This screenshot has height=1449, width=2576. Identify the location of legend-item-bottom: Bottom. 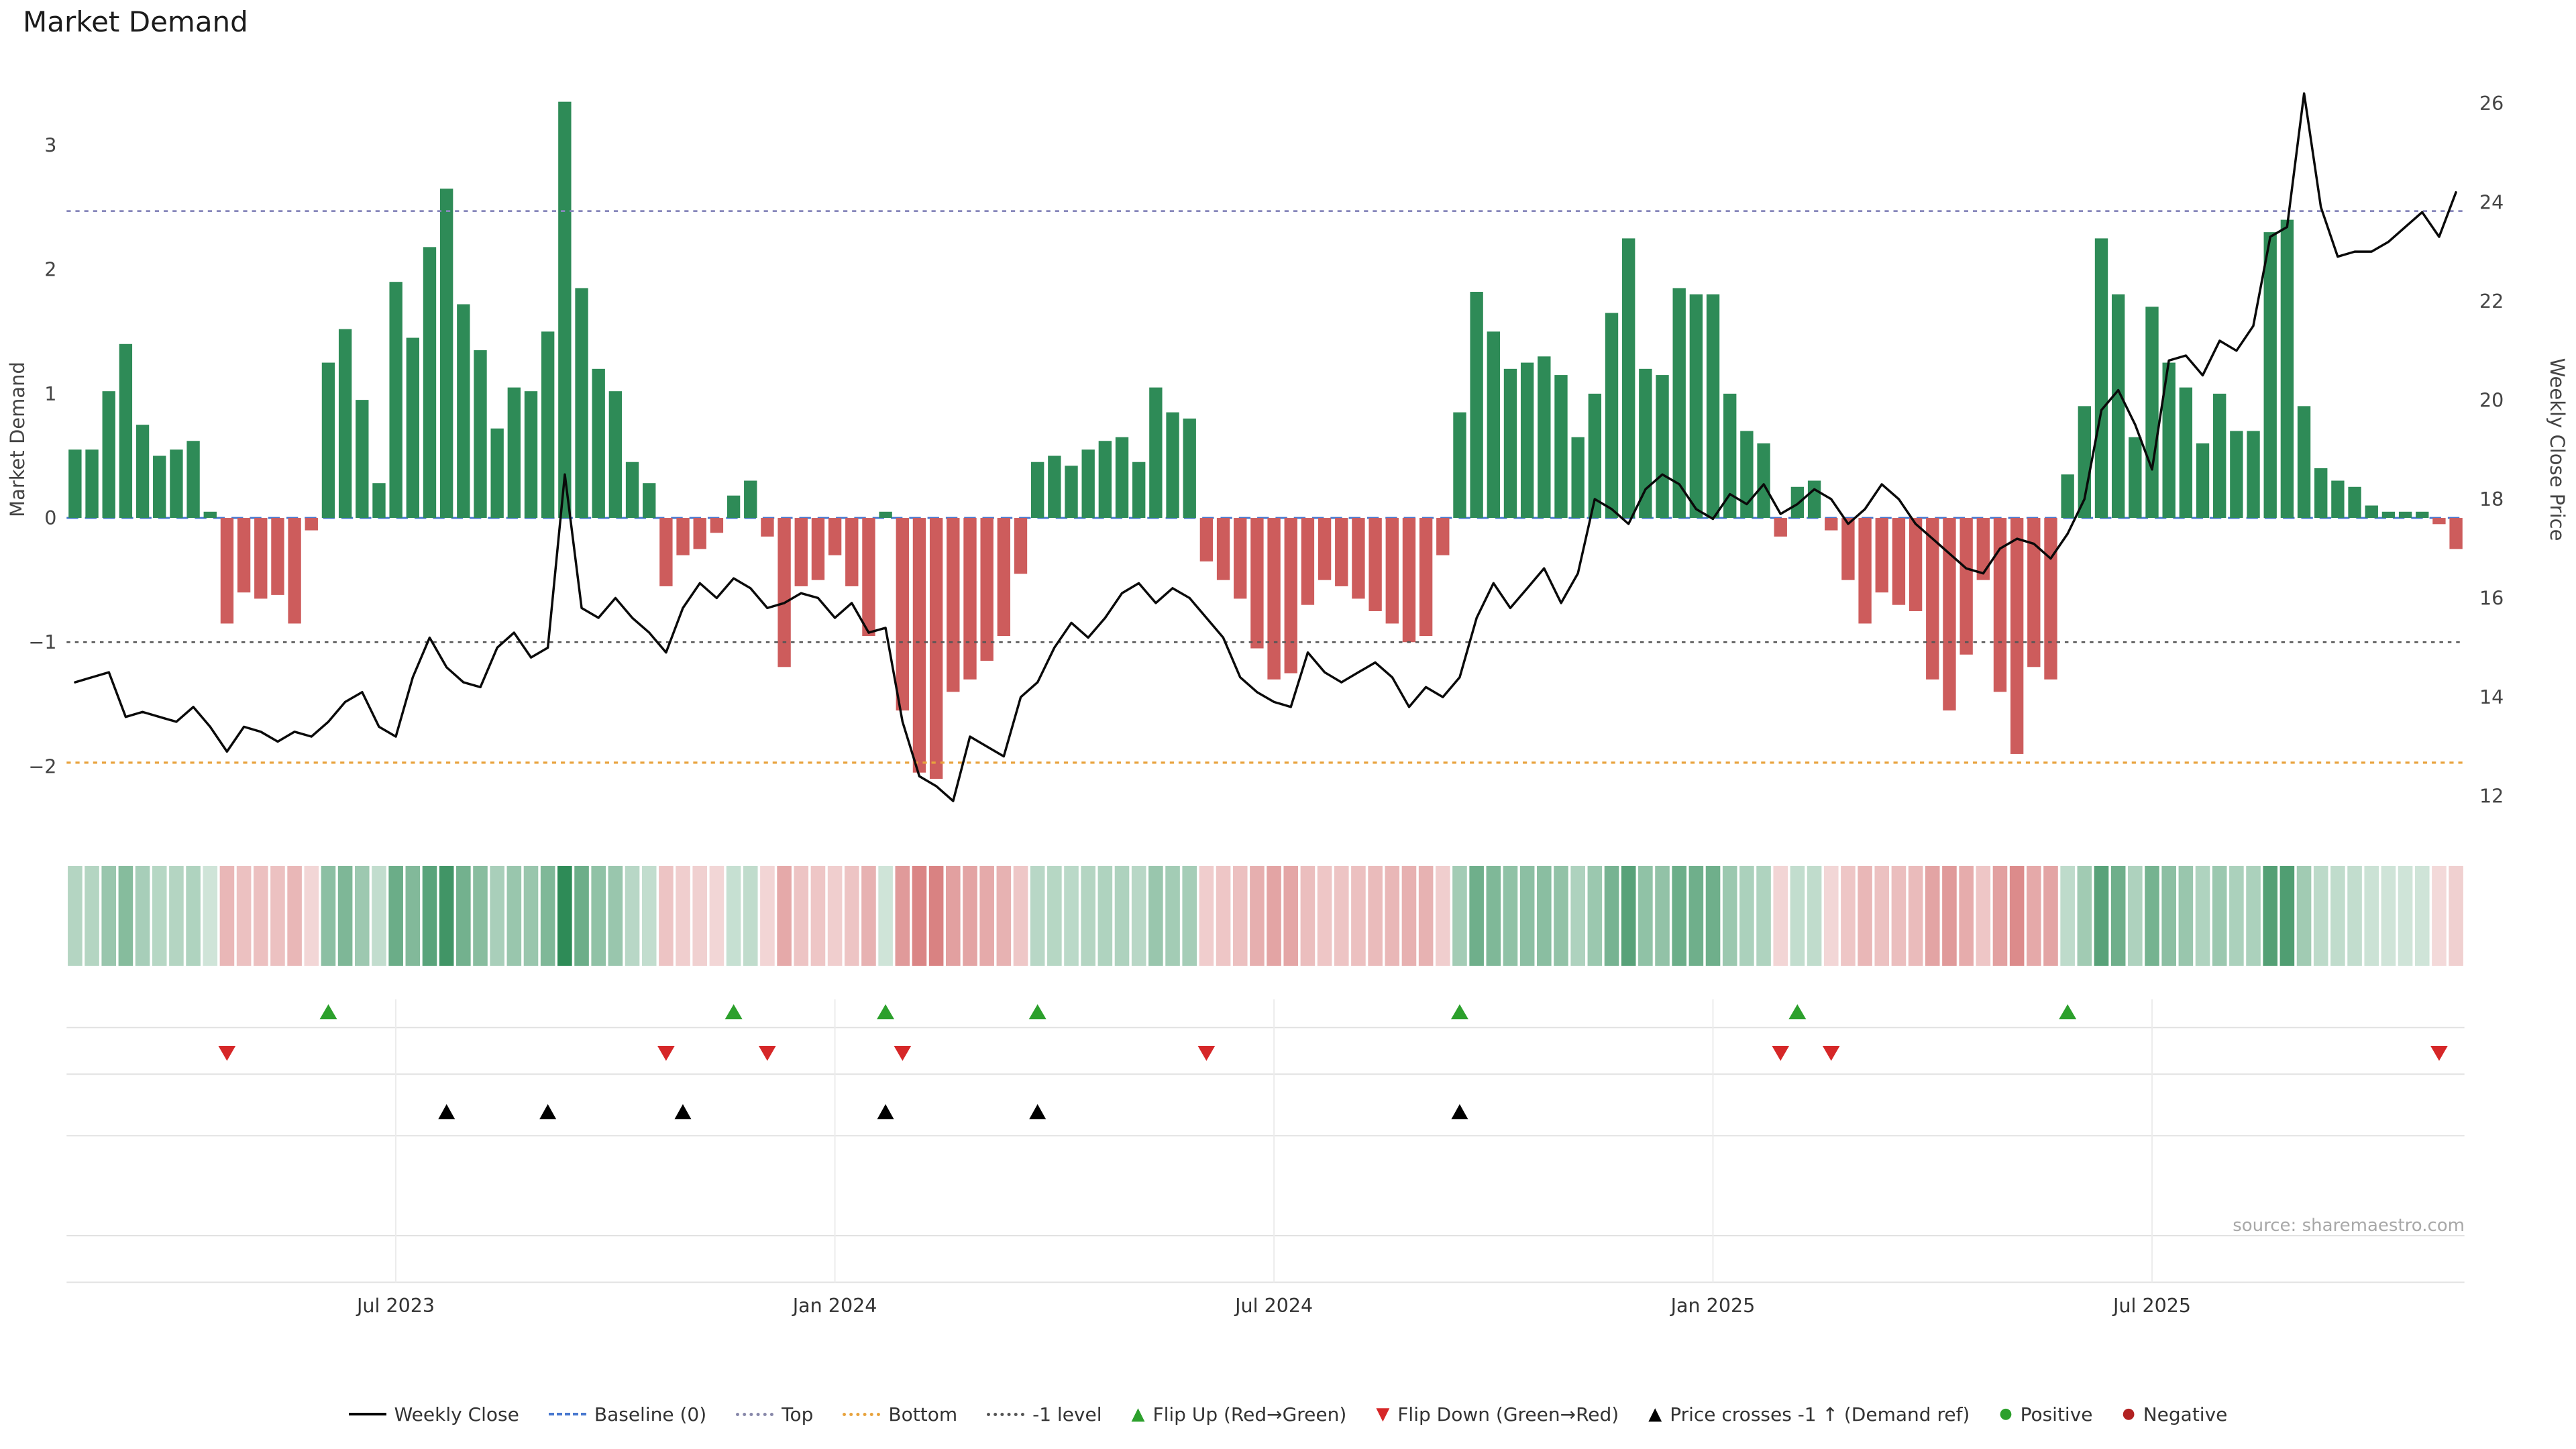
(900, 1414).